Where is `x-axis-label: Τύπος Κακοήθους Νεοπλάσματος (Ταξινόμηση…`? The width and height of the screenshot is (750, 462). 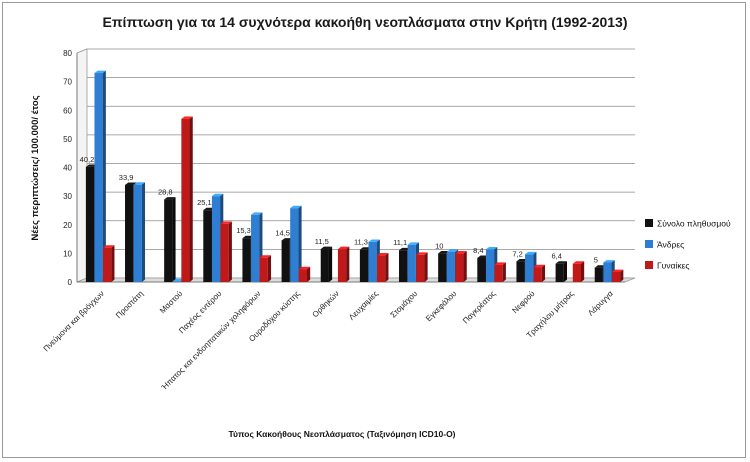 x-axis-label: Τύπος Κακοήθους Νεοπλάσματος (Ταξινόμηση… is located at coordinates (341, 434).